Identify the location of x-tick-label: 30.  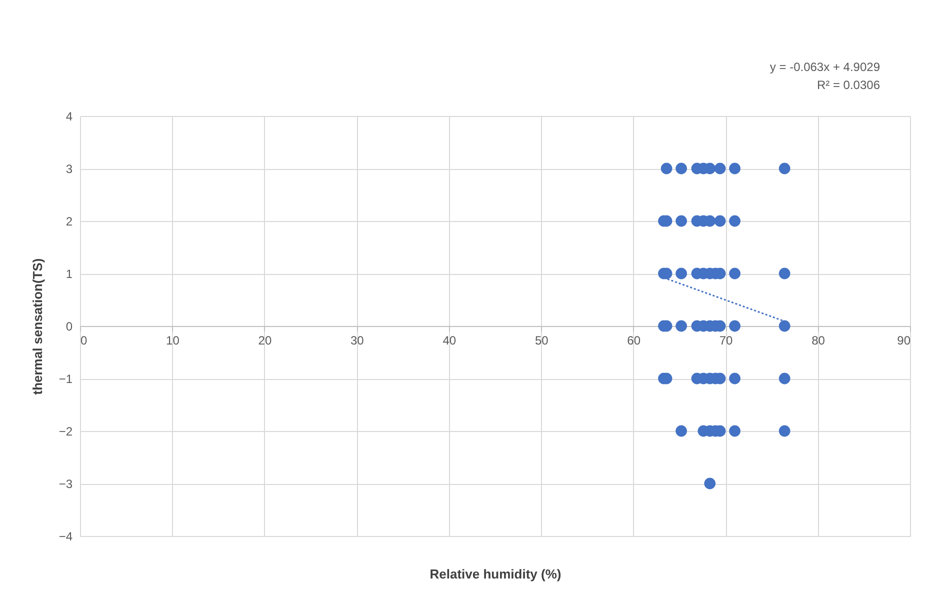
(357, 341).